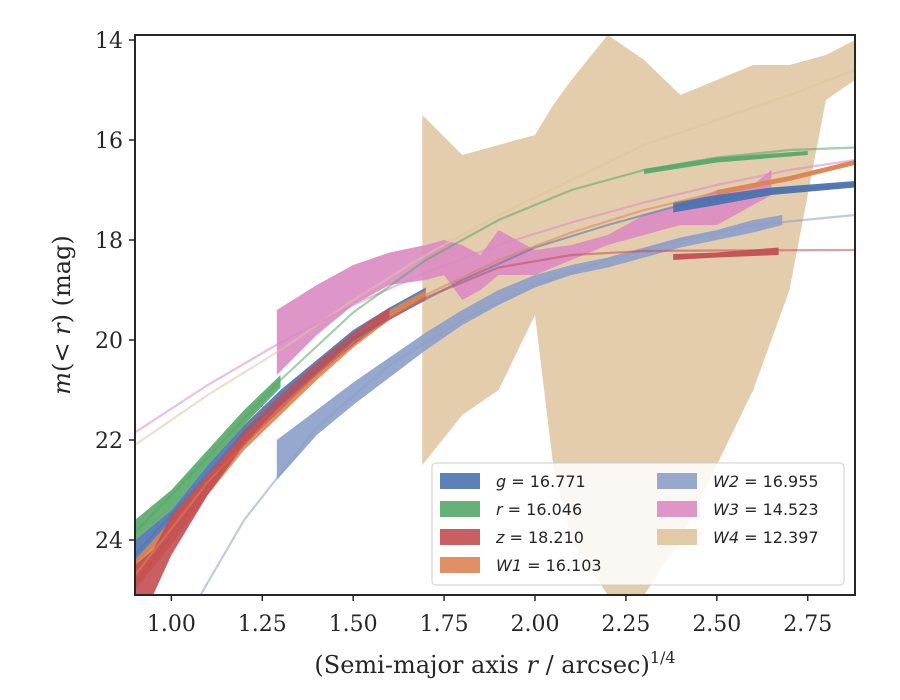  I want to click on x-tick-label: 1.25, so click(262, 624).